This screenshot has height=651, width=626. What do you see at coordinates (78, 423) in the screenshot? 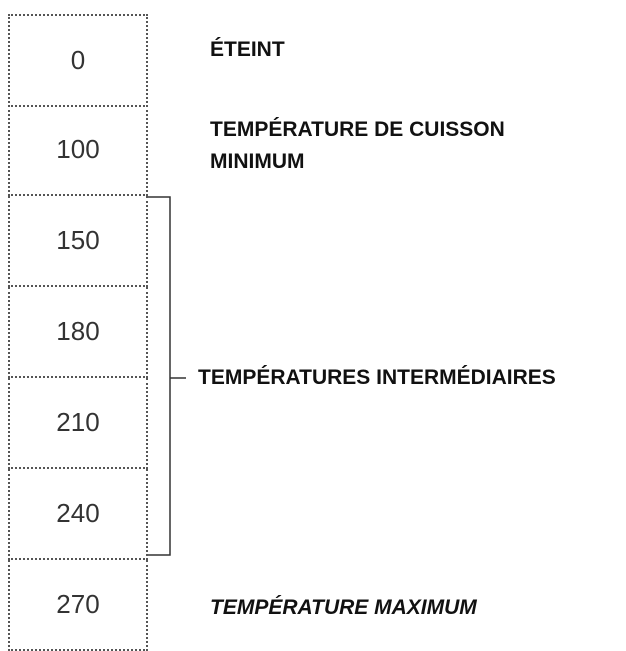
I see `dial-setting: 210` at bounding box center [78, 423].